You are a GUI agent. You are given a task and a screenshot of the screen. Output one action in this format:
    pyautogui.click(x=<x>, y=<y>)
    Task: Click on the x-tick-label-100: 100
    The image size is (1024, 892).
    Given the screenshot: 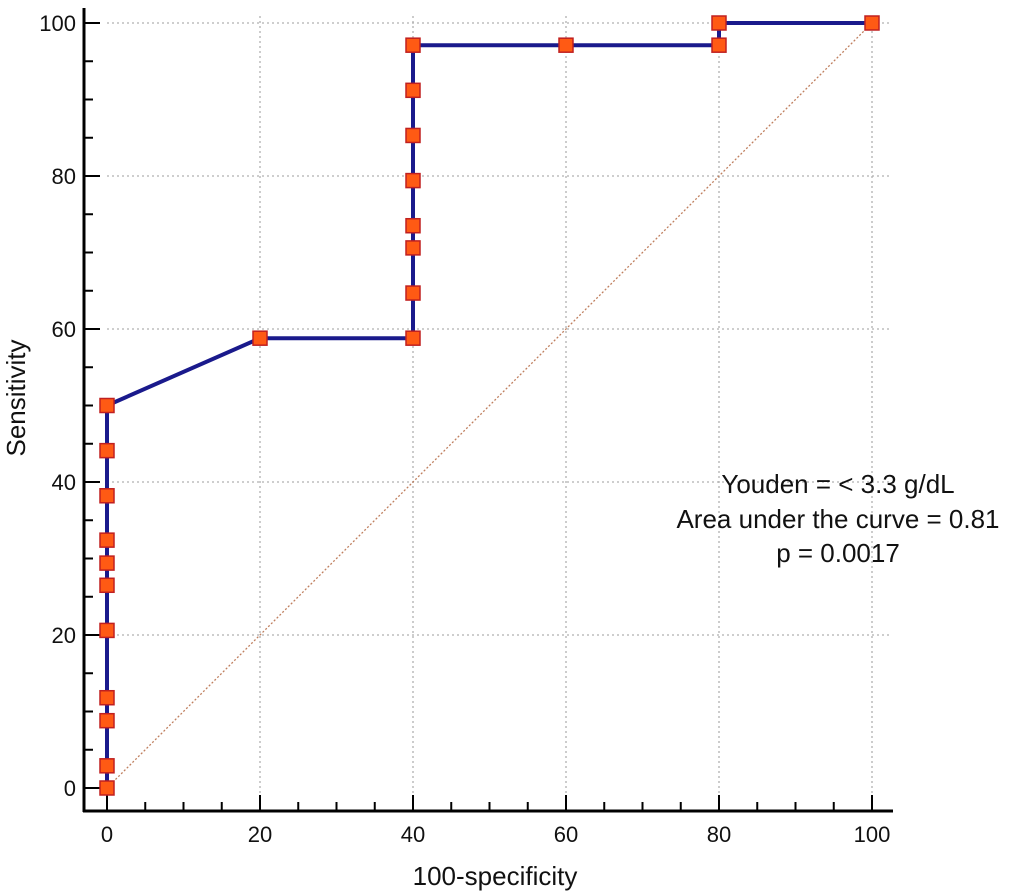 What is the action you would take?
    pyautogui.click(x=872, y=834)
    